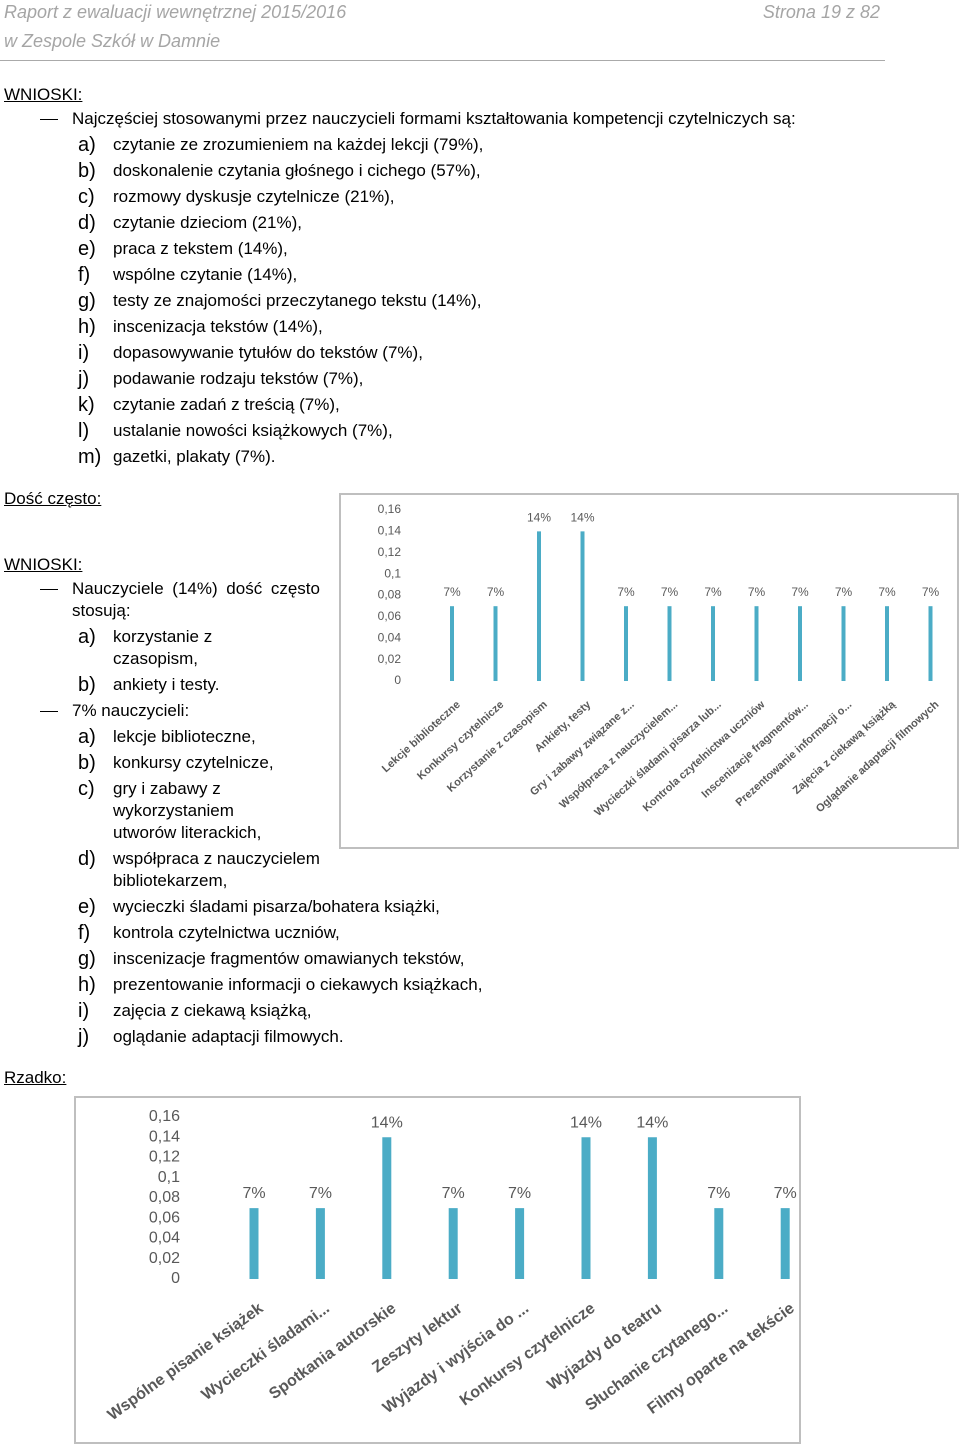 The height and width of the screenshot is (1446, 960). Describe the element at coordinates (112, 41) in the screenshot. I see `header-subtitle: w Zespole Szkół w Damnie` at that location.